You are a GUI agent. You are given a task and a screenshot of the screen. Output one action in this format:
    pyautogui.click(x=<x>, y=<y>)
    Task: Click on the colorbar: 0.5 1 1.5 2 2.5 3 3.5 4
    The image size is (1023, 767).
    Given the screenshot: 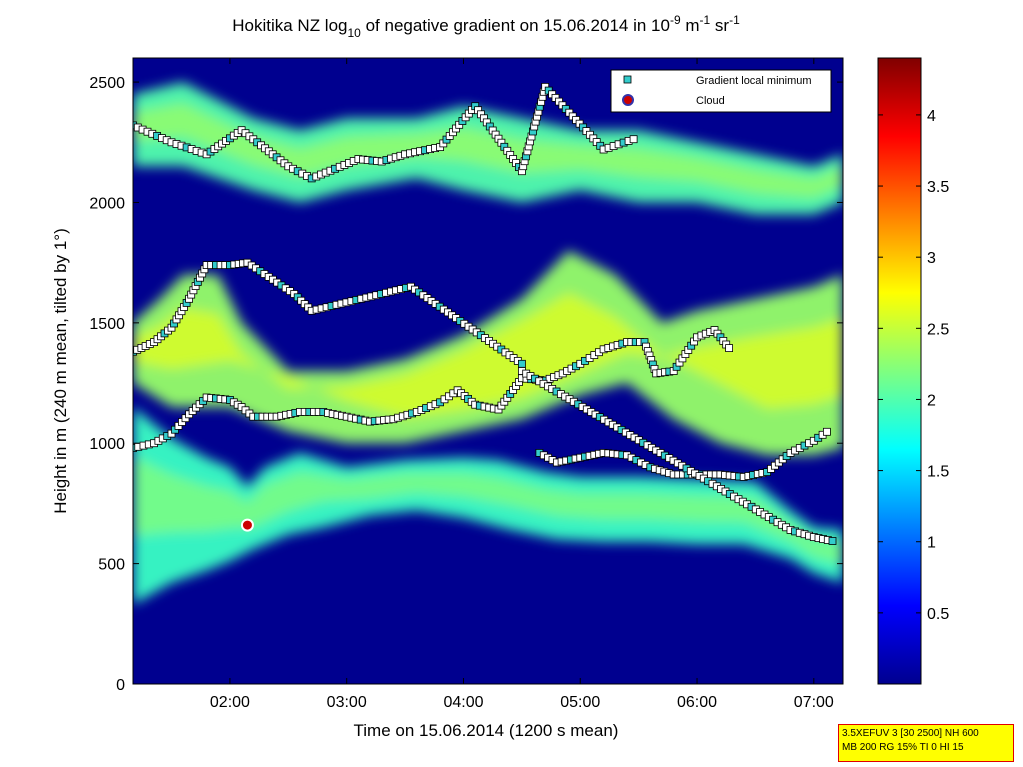 What is the action you would take?
    pyautogui.click(x=913, y=371)
    